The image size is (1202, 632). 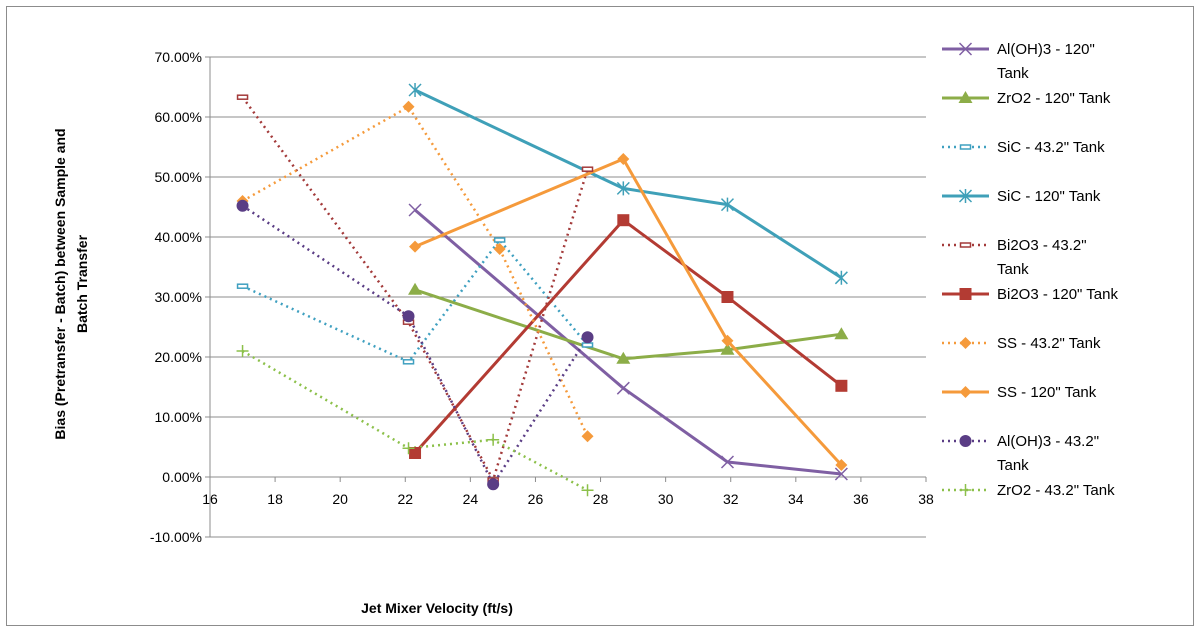 What do you see at coordinates (178, 177) in the screenshot?
I see `y-tick-label: 50.00%` at bounding box center [178, 177].